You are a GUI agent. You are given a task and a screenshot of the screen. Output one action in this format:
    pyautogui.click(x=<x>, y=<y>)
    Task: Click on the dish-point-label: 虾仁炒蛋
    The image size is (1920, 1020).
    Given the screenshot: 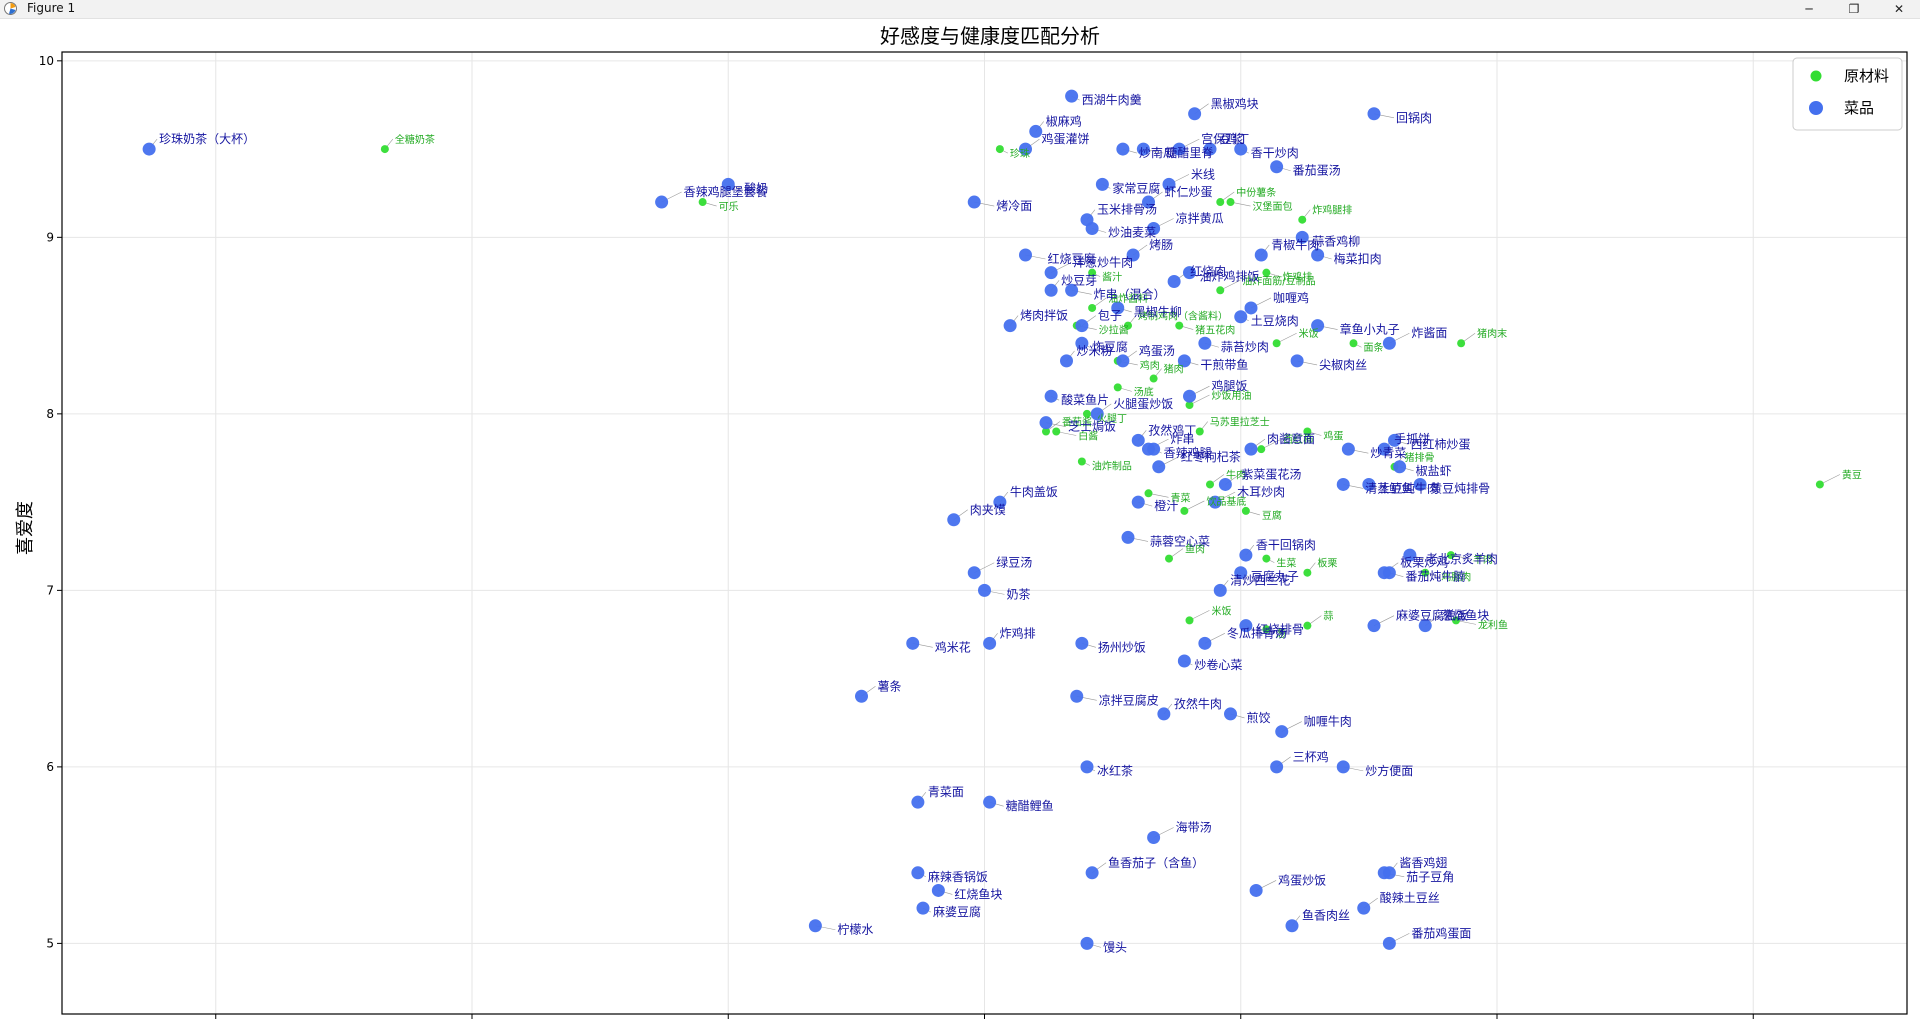 What is the action you would take?
    pyautogui.click(x=1189, y=192)
    